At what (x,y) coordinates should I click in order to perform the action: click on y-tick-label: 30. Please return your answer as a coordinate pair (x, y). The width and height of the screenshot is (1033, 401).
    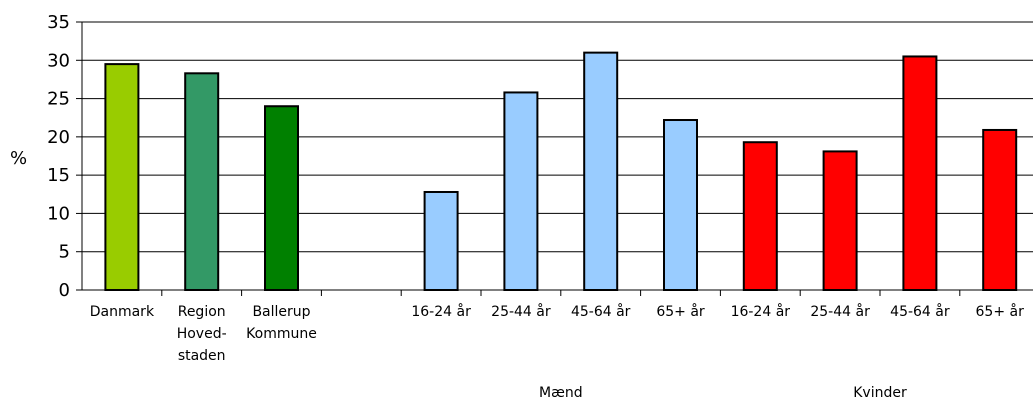
    Looking at the image, I should click on (58, 60).